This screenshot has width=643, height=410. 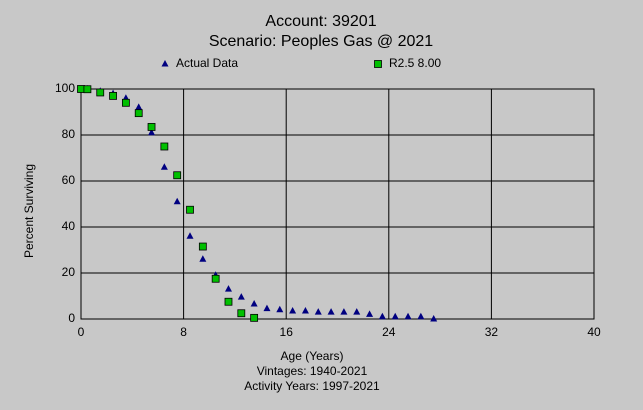 What do you see at coordinates (389, 332) in the screenshot?
I see `x-tick-label: 24` at bounding box center [389, 332].